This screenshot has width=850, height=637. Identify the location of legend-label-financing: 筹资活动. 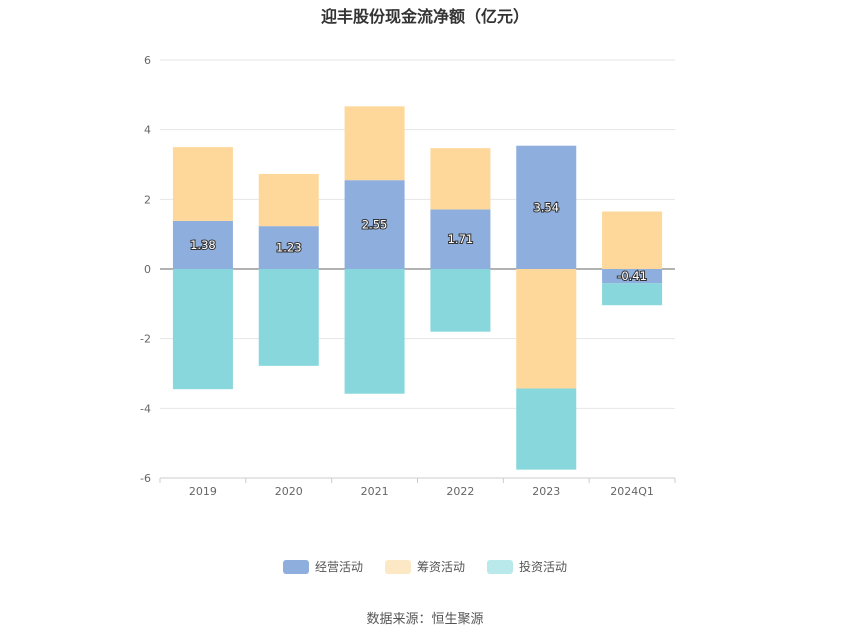
(440, 567).